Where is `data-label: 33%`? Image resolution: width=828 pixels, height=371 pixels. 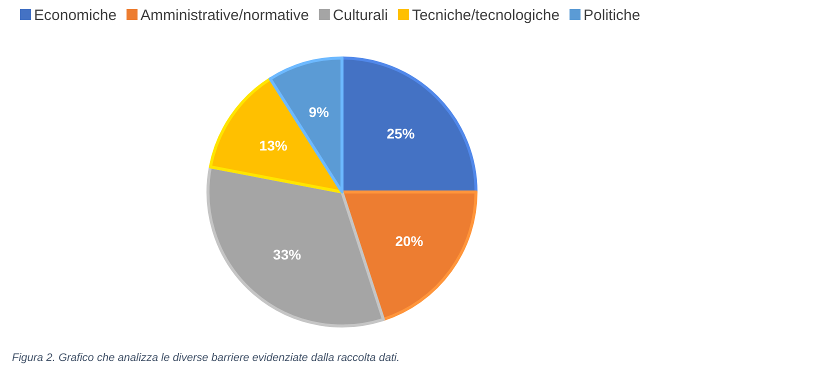 data-label: 33% is located at coordinates (287, 254).